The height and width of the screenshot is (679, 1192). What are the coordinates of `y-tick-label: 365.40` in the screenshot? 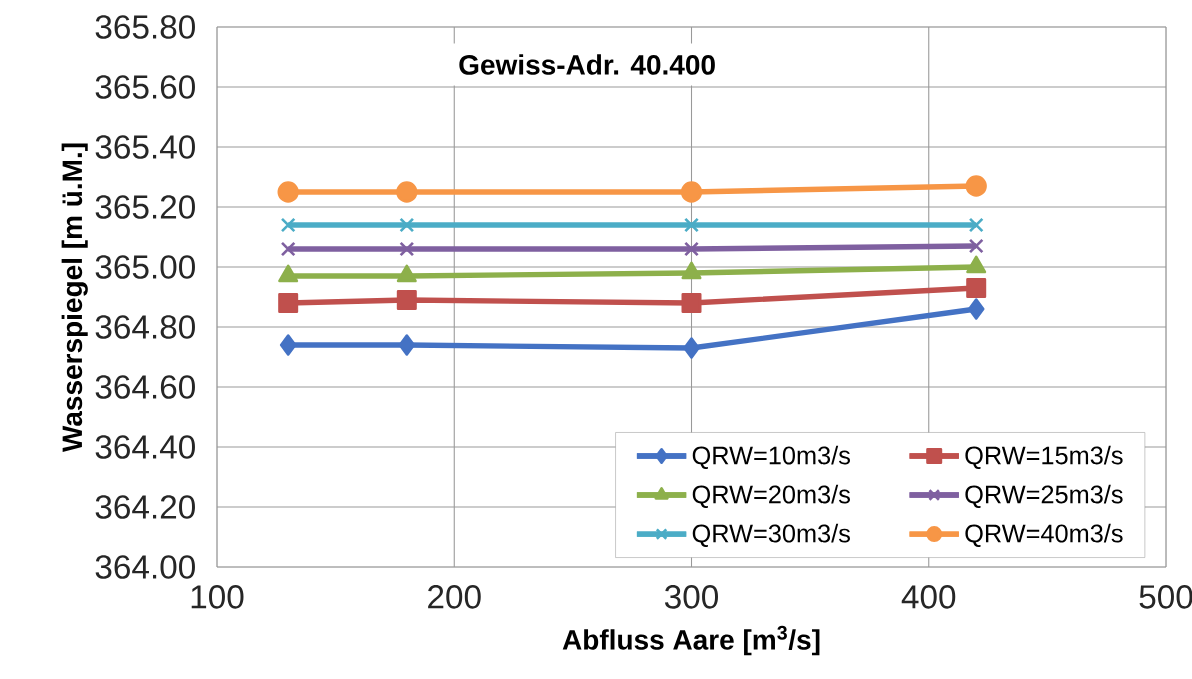 It's located at (145, 147).